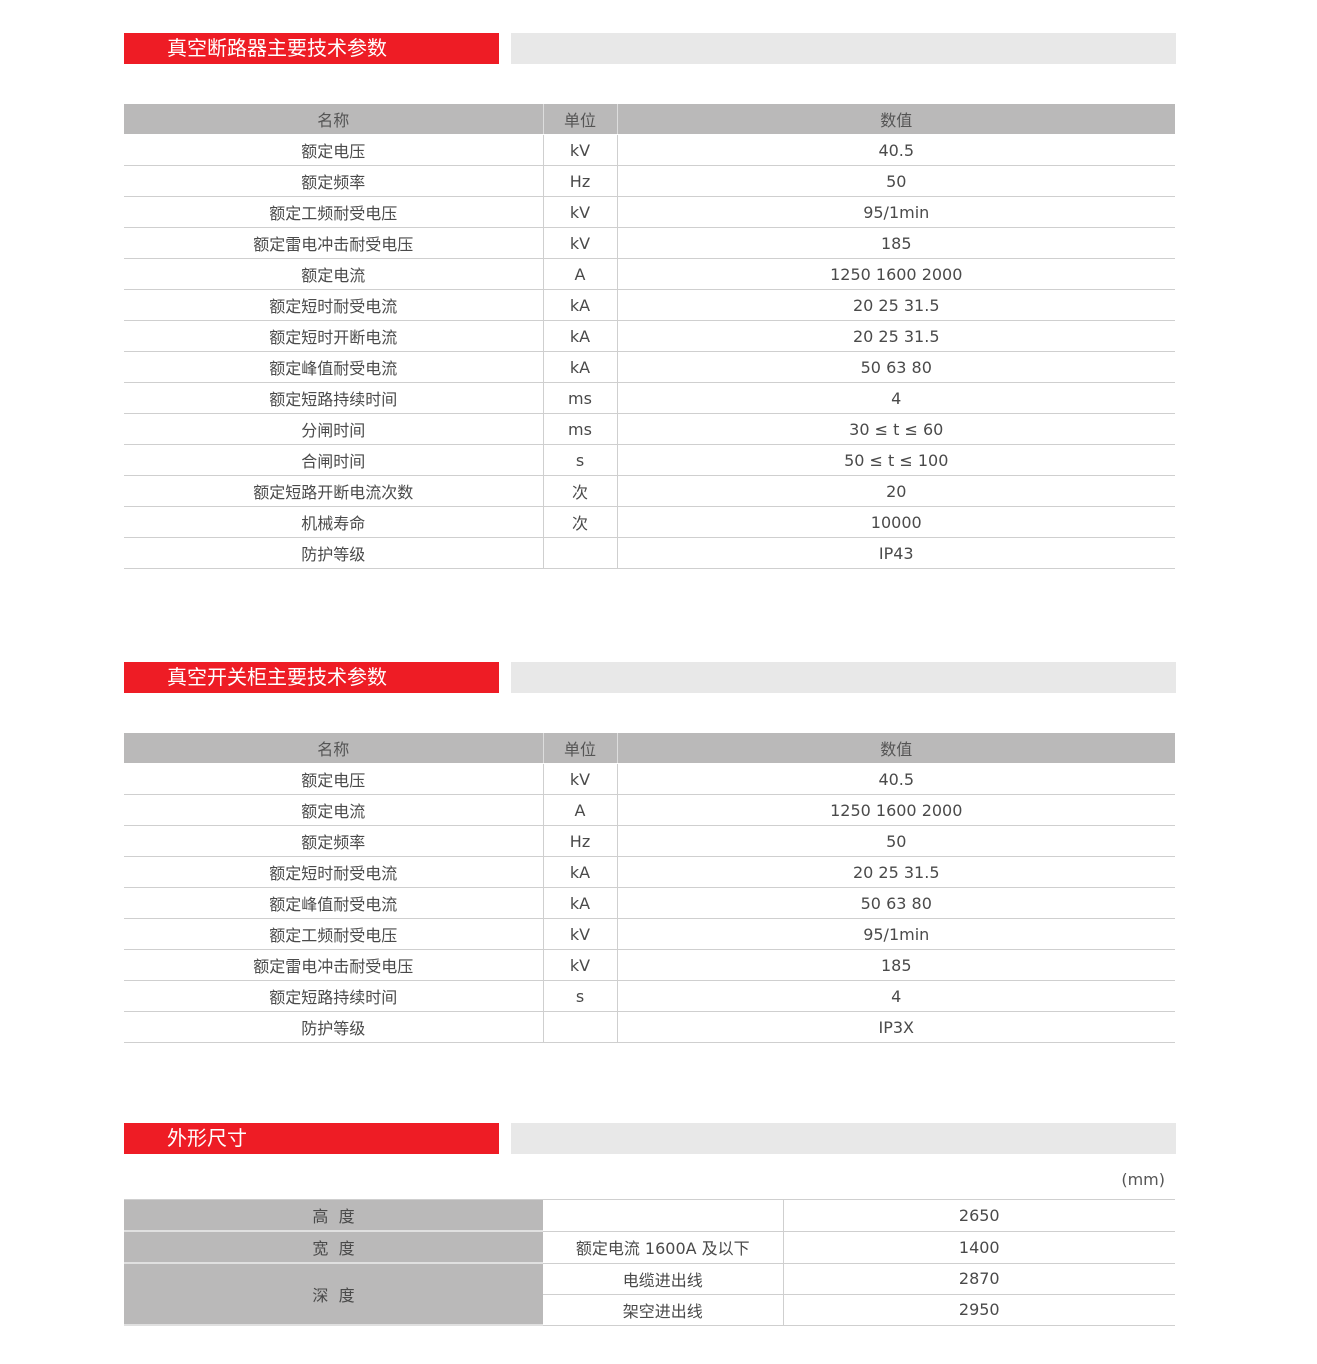  What do you see at coordinates (896, 243) in the screenshot?
I see `param-value: 185` at bounding box center [896, 243].